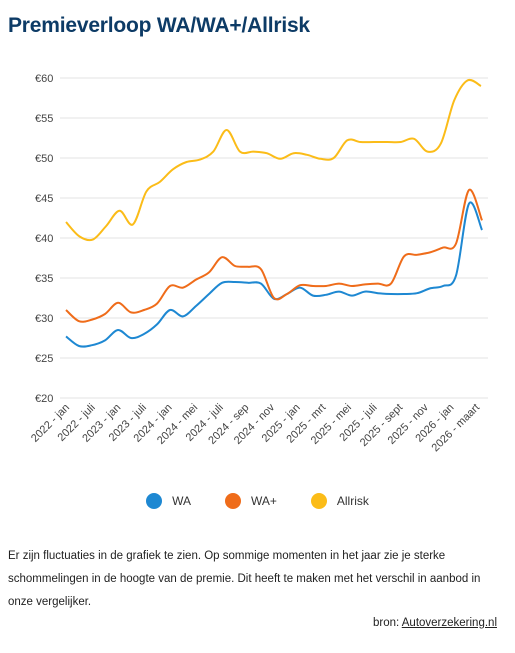 The width and height of the screenshot is (515, 653). I want to click on page-title: Premieverloop WA/WA+/Allrisk, so click(159, 25).